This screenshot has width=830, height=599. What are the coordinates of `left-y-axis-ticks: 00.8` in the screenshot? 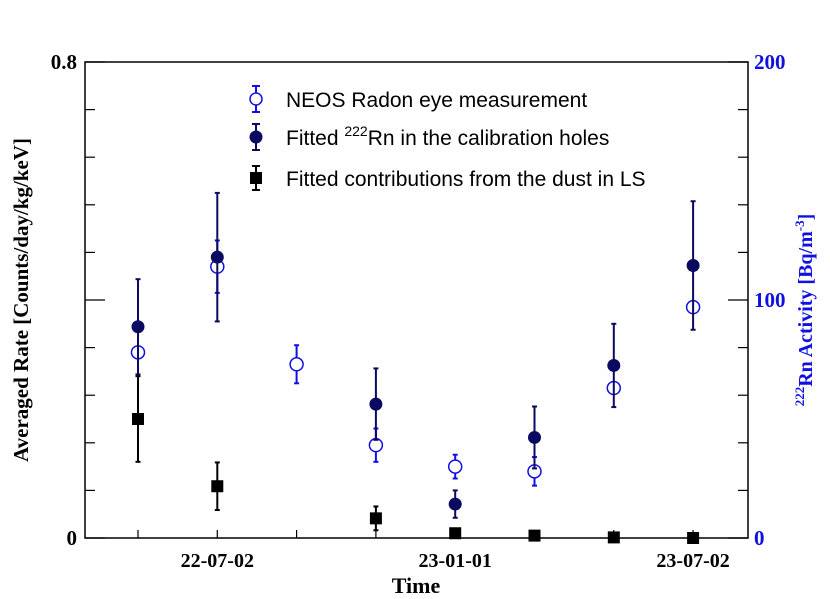 It's located at (78, 300).